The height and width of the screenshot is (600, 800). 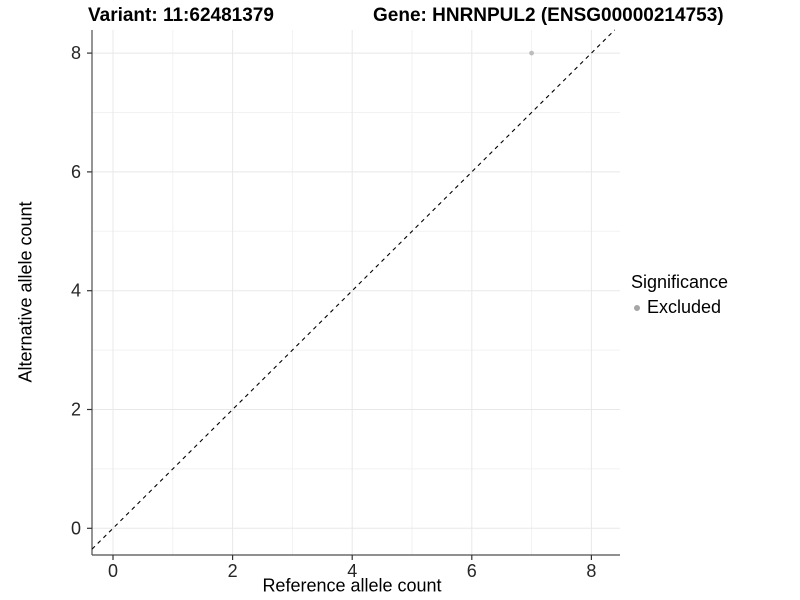 I want to click on legend-title: Significance, so click(x=680, y=282).